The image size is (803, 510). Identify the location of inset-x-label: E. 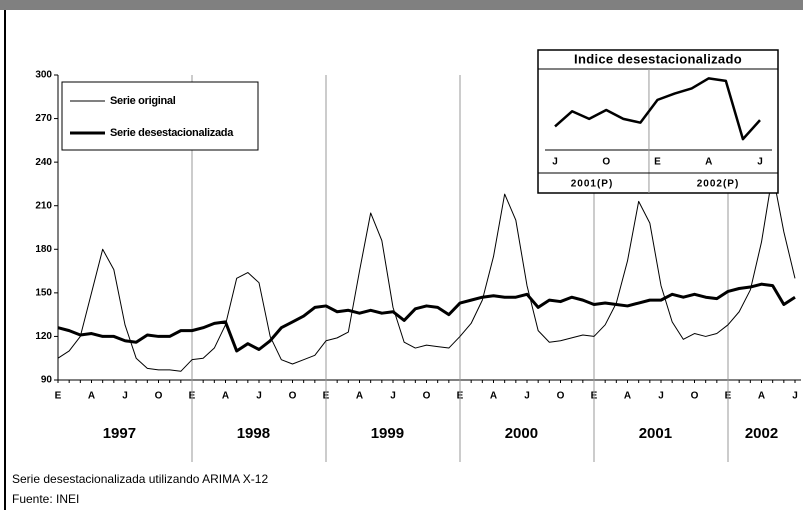
(657, 162).